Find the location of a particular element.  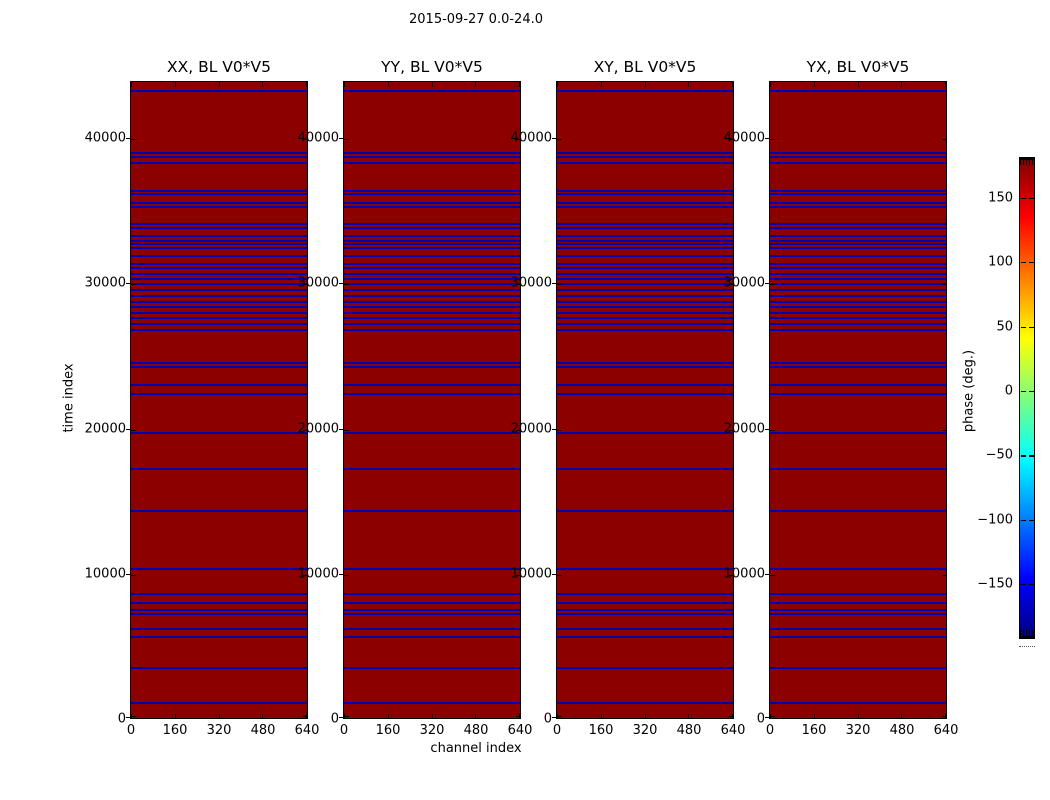

colorbar-tick-label: 0 is located at coordinates (1008, 391).